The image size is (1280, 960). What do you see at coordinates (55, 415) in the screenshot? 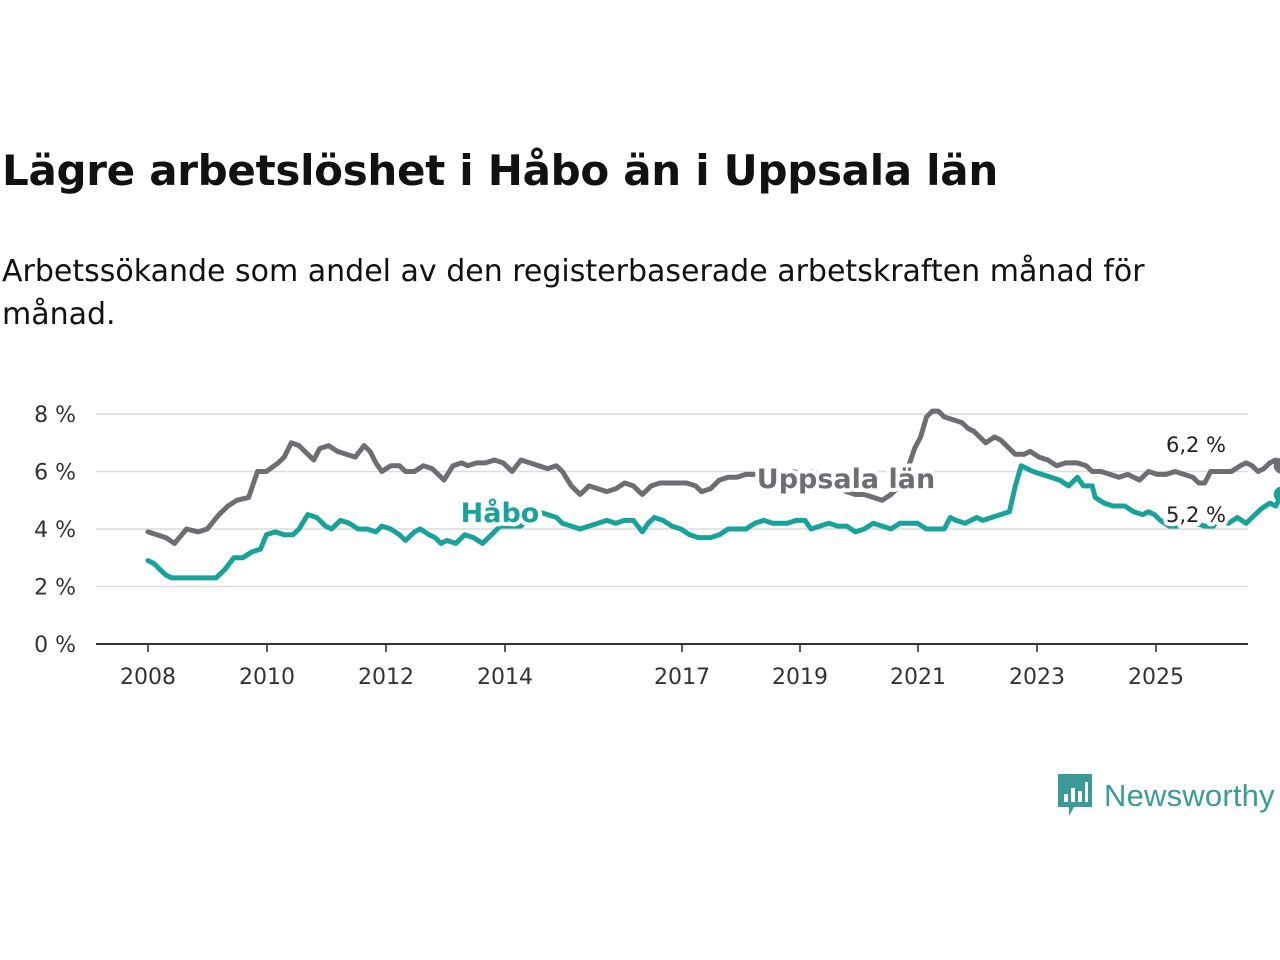
I see `y-tick-label: 8 %` at bounding box center [55, 415].